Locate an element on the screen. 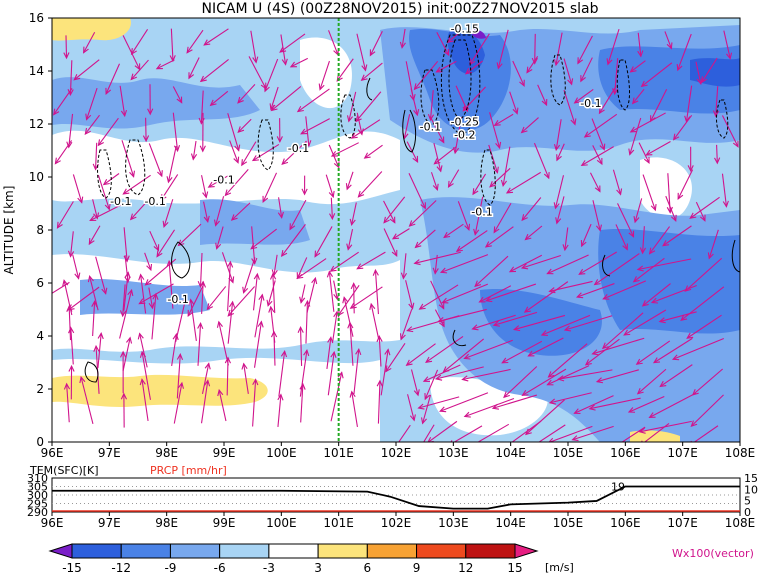  left-tick-label: 300 is located at coordinates (37, 495).